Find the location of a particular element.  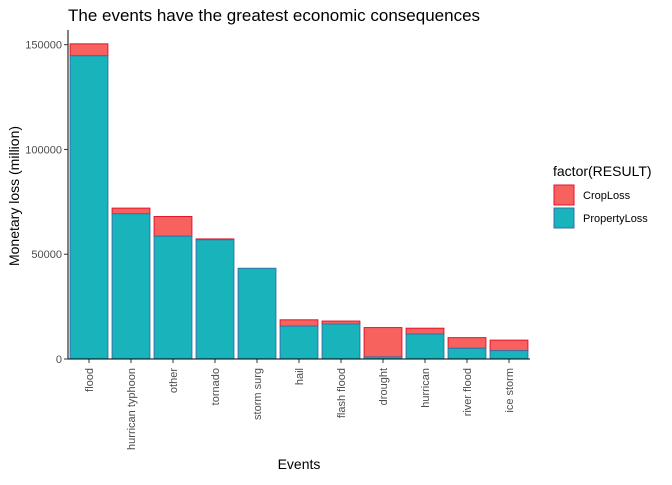

x-tick-label-4: storm surg is located at coordinates (258, 394).